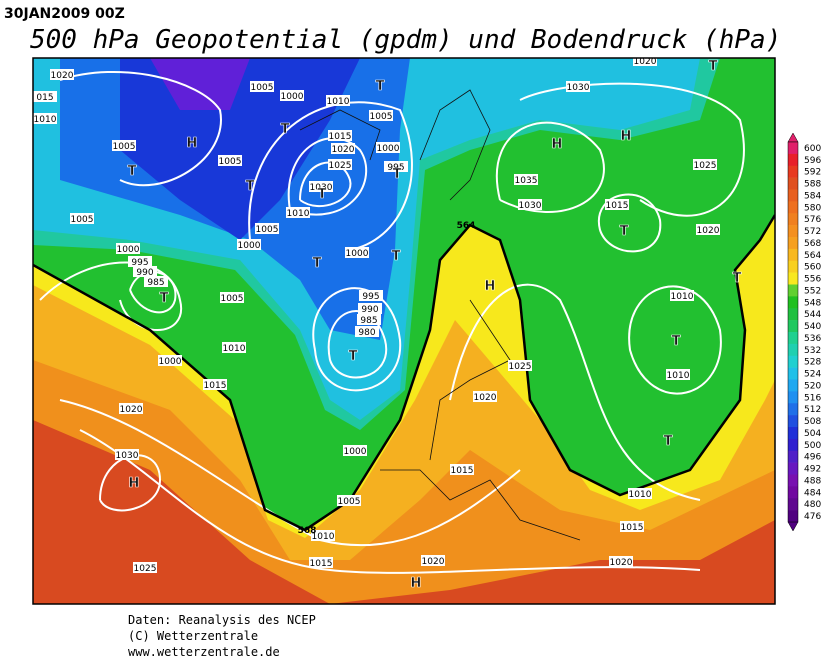 The width and height of the screenshot is (833, 668). What do you see at coordinates (812, 315) in the screenshot?
I see `colorbar-label: 544` at bounding box center [812, 315].